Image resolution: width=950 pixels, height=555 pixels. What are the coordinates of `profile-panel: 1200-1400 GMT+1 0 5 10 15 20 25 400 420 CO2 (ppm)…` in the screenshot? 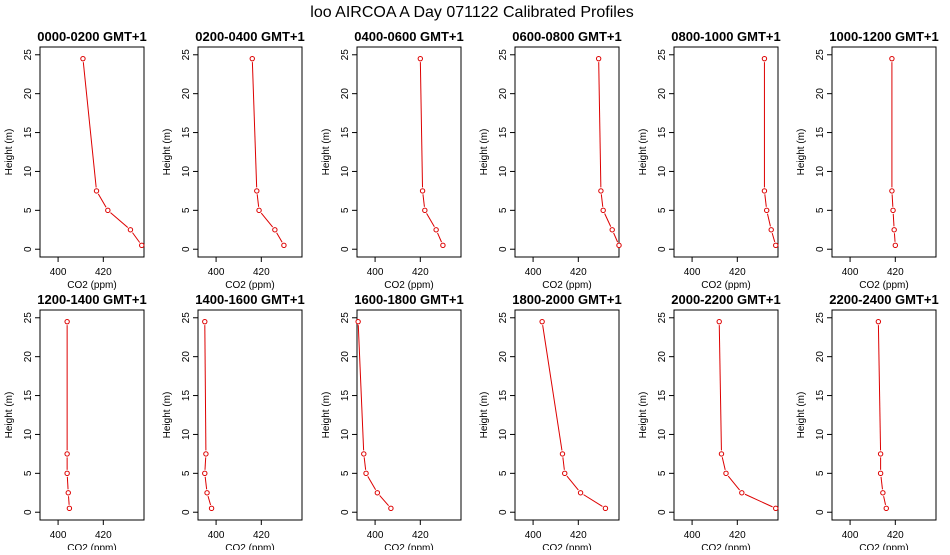 It's located at (75, 423).